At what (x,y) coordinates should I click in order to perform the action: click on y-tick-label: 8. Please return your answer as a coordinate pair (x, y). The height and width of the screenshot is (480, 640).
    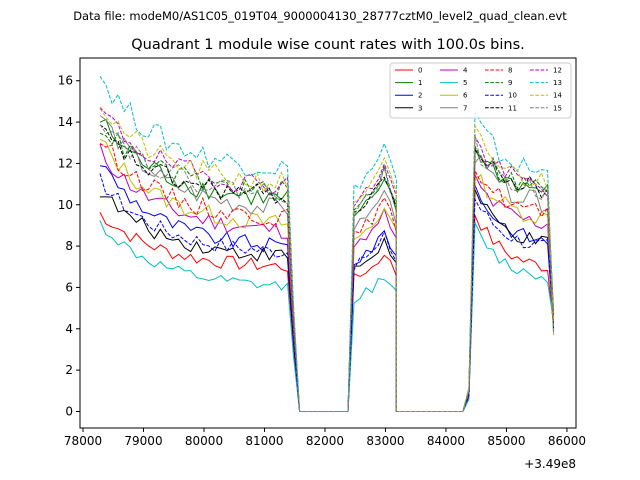
    Looking at the image, I should click on (69, 246).